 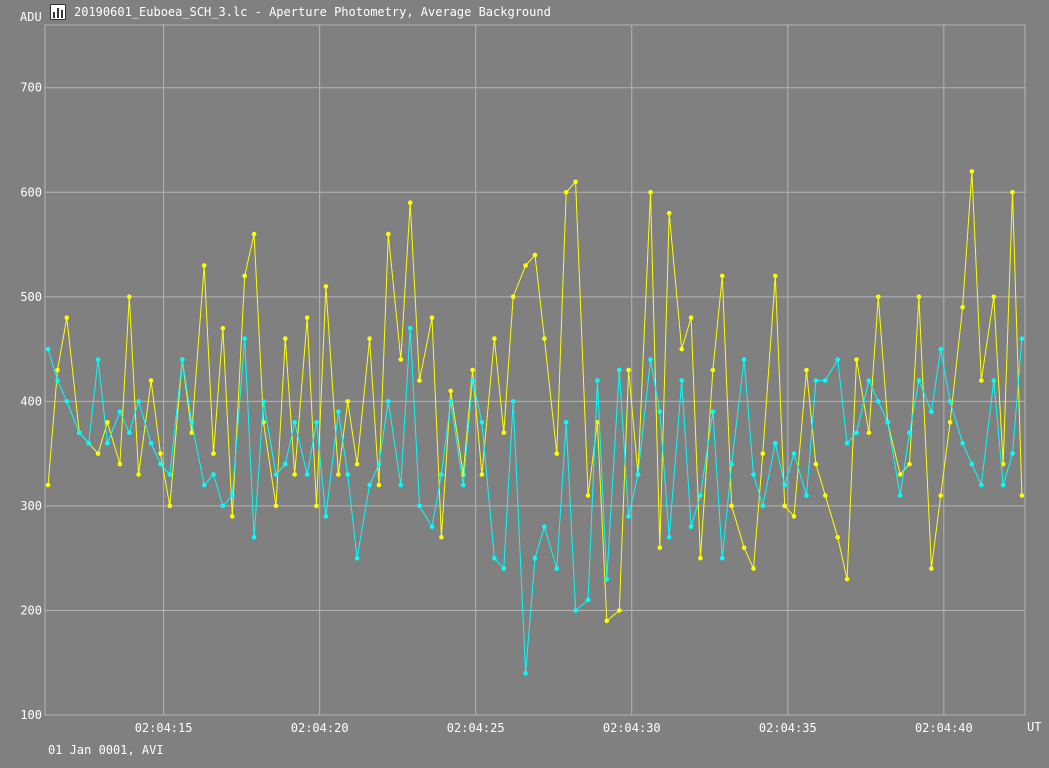 I want to click on x-tick-label: 02:04:30, so click(x=632, y=728).